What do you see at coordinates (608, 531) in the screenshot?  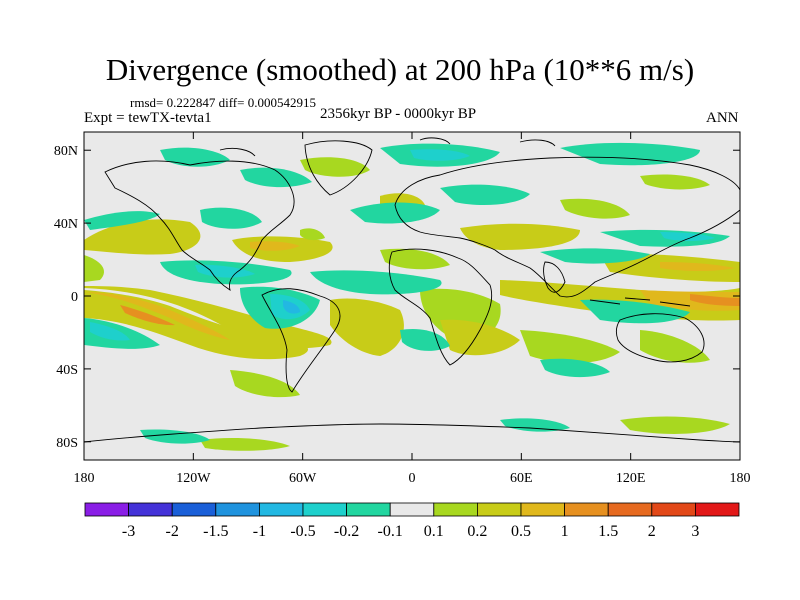 I see `colorbar-label: 1.5` at bounding box center [608, 531].